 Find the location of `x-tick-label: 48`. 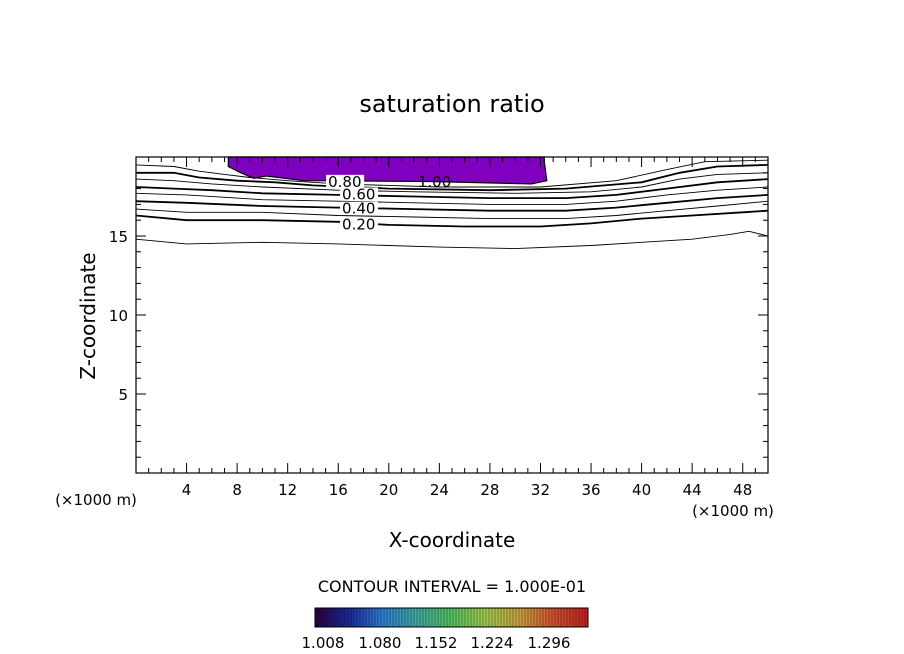

x-tick-label: 48 is located at coordinates (742, 490).